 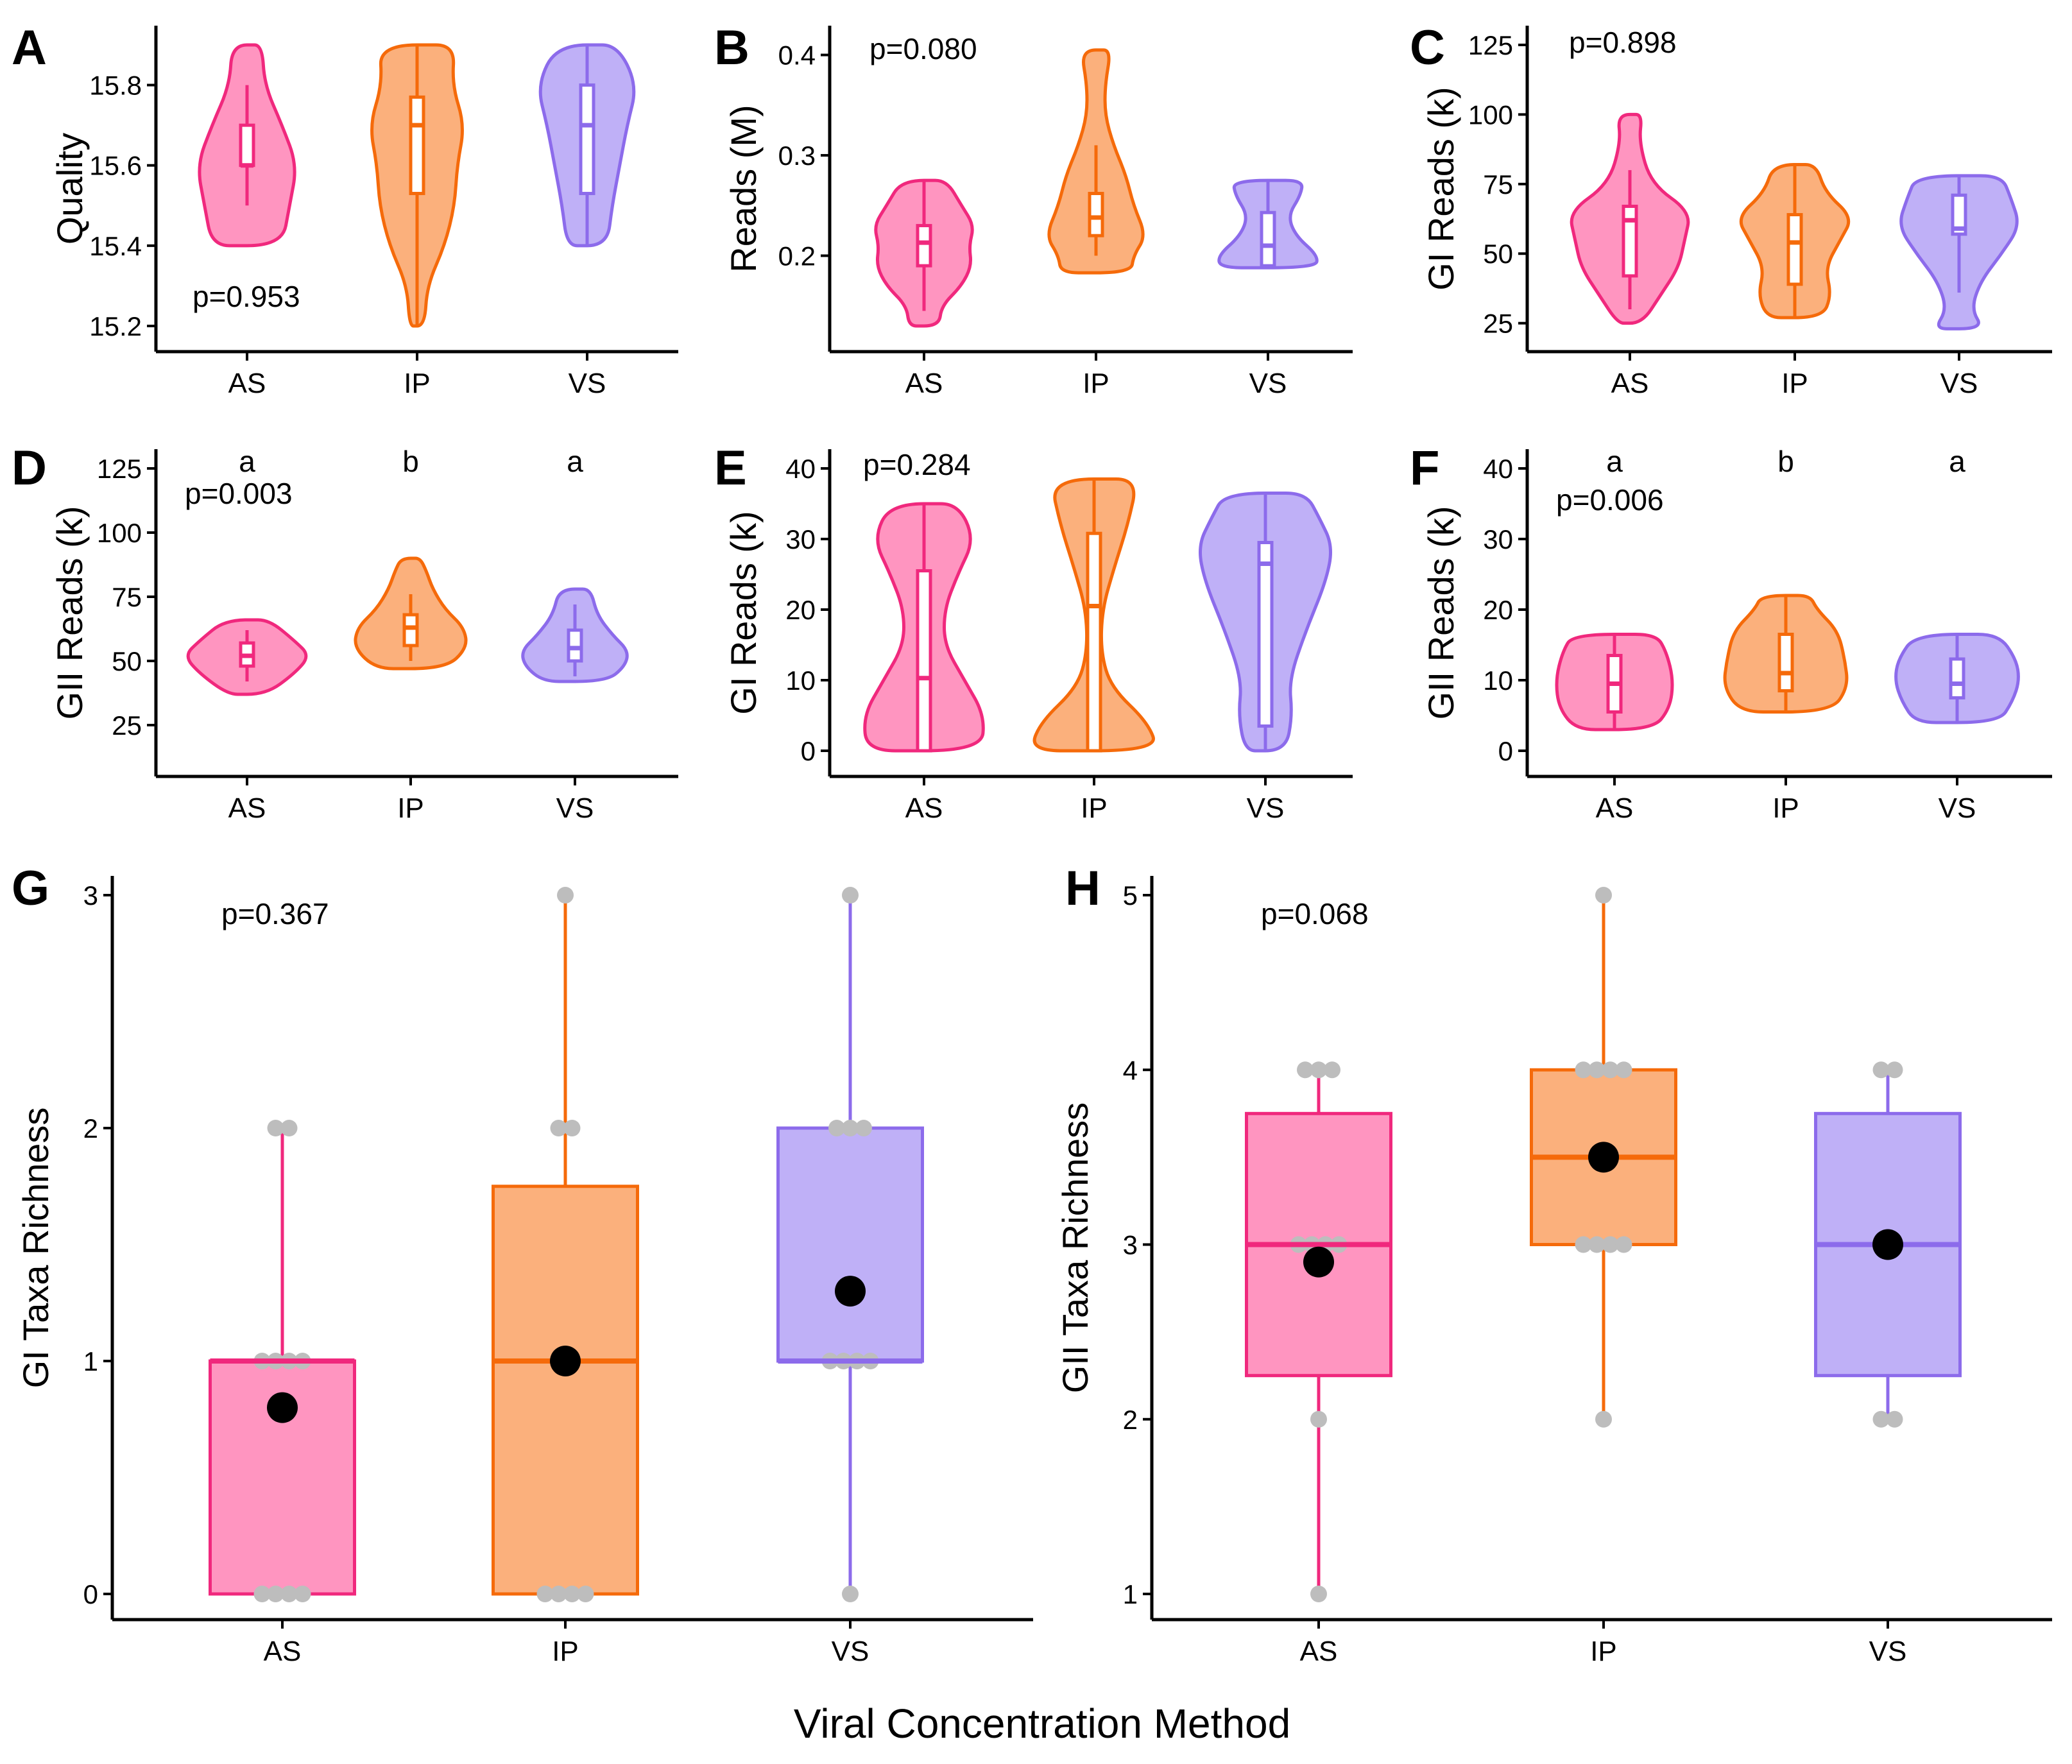 I want to click on y-tick-label: 15.6, so click(x=115, y=166).